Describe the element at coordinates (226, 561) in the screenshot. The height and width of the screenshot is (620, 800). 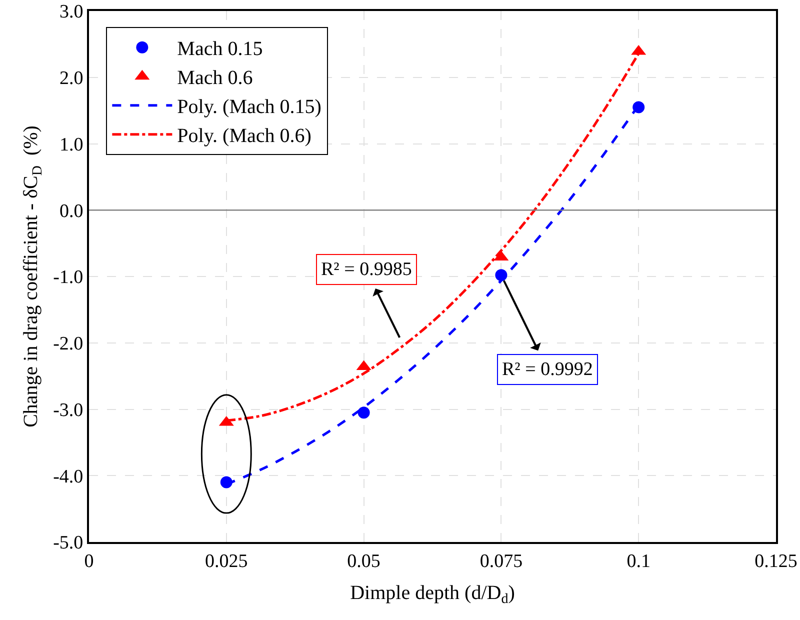
I see `x-tick-label: 0.025` at that location.